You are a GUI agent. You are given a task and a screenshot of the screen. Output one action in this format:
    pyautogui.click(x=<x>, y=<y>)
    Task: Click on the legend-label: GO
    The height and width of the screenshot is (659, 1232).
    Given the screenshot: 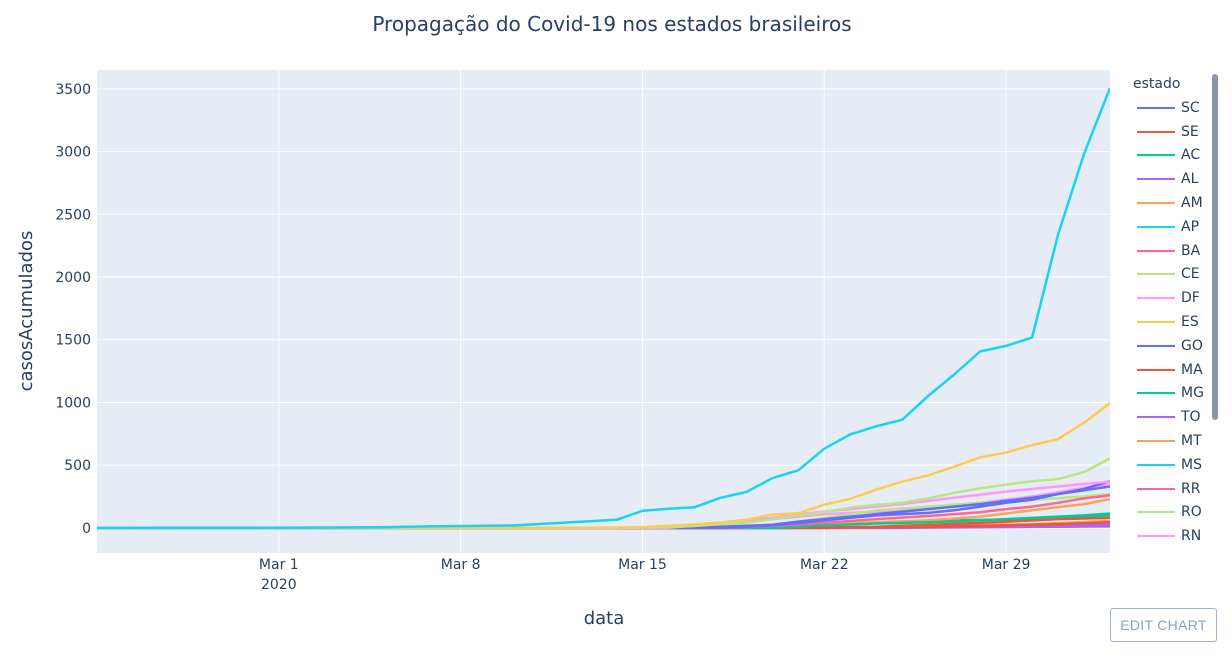 What is the action you would take?
    pyautogui.click(x=1192, y=345)
    